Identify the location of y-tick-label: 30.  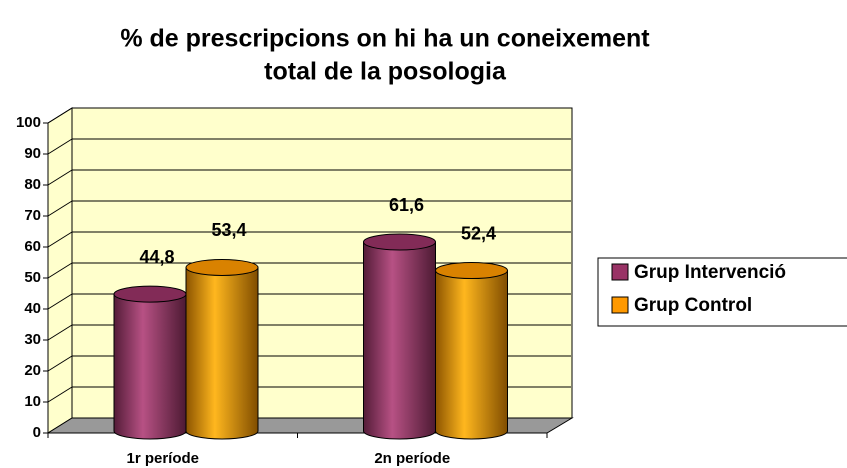
(32, 339).